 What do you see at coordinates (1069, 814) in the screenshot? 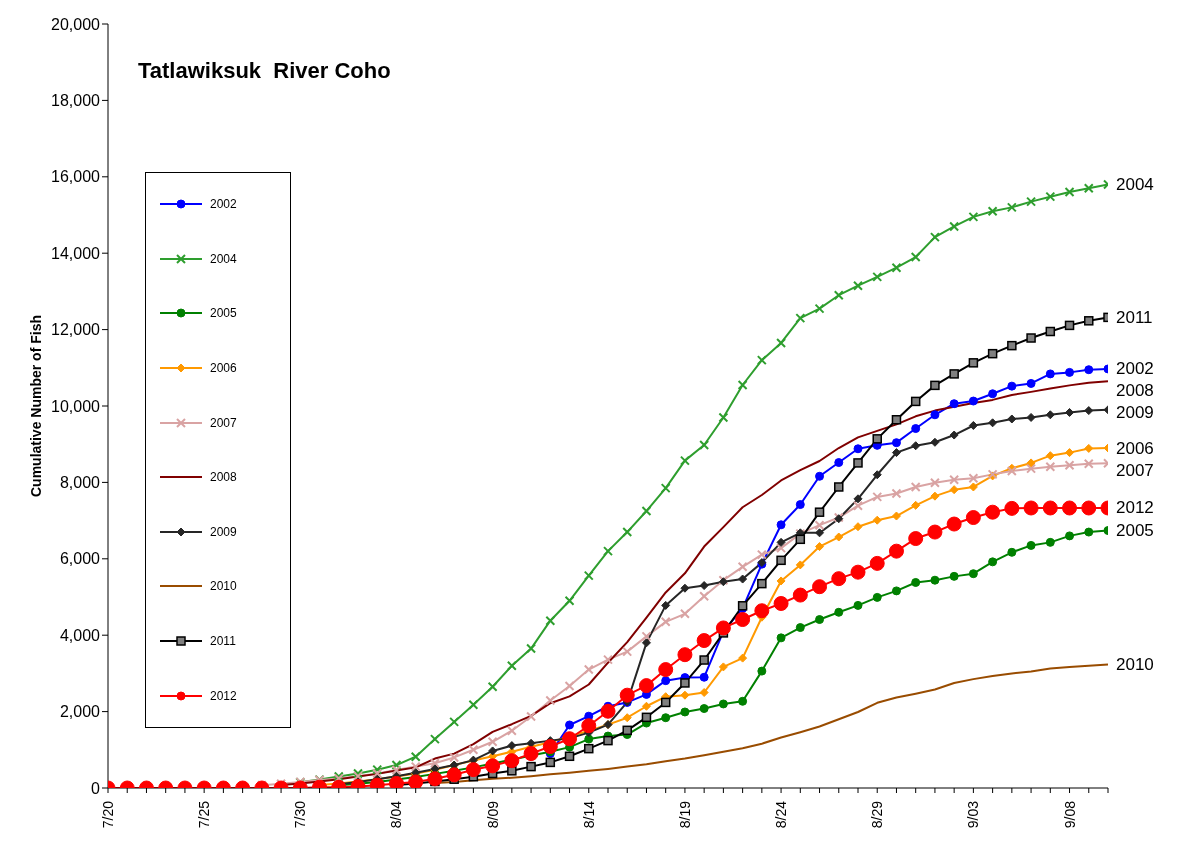
I see `x-tick-label: 9/08` at bounding box center [1069, 814].